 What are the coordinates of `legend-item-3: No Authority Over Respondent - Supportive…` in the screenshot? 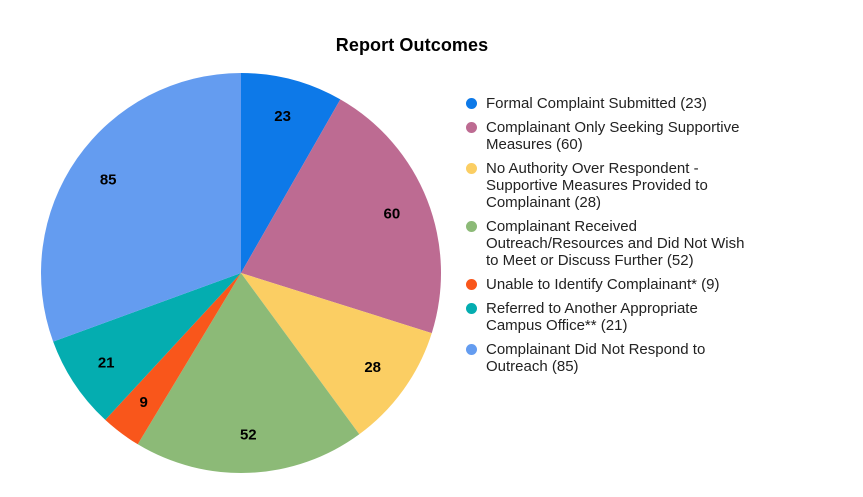 It's located at (611, 185).